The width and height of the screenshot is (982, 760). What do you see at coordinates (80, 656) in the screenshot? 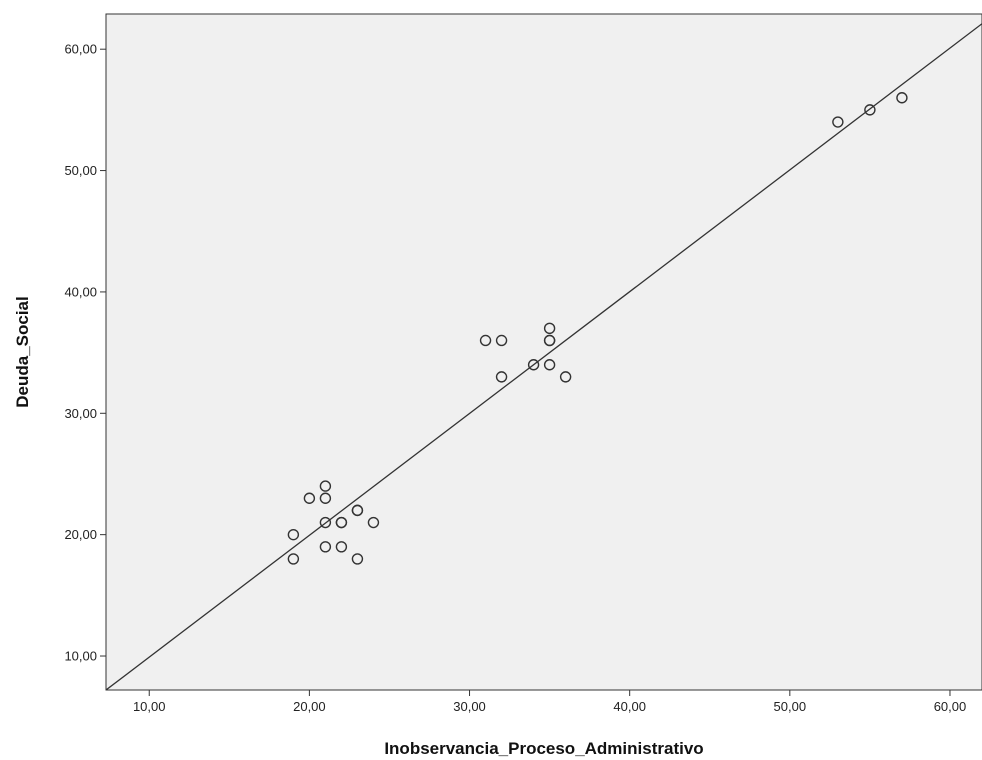
I see `y-tick-label: 10,00` at bounding box center [80, 656].